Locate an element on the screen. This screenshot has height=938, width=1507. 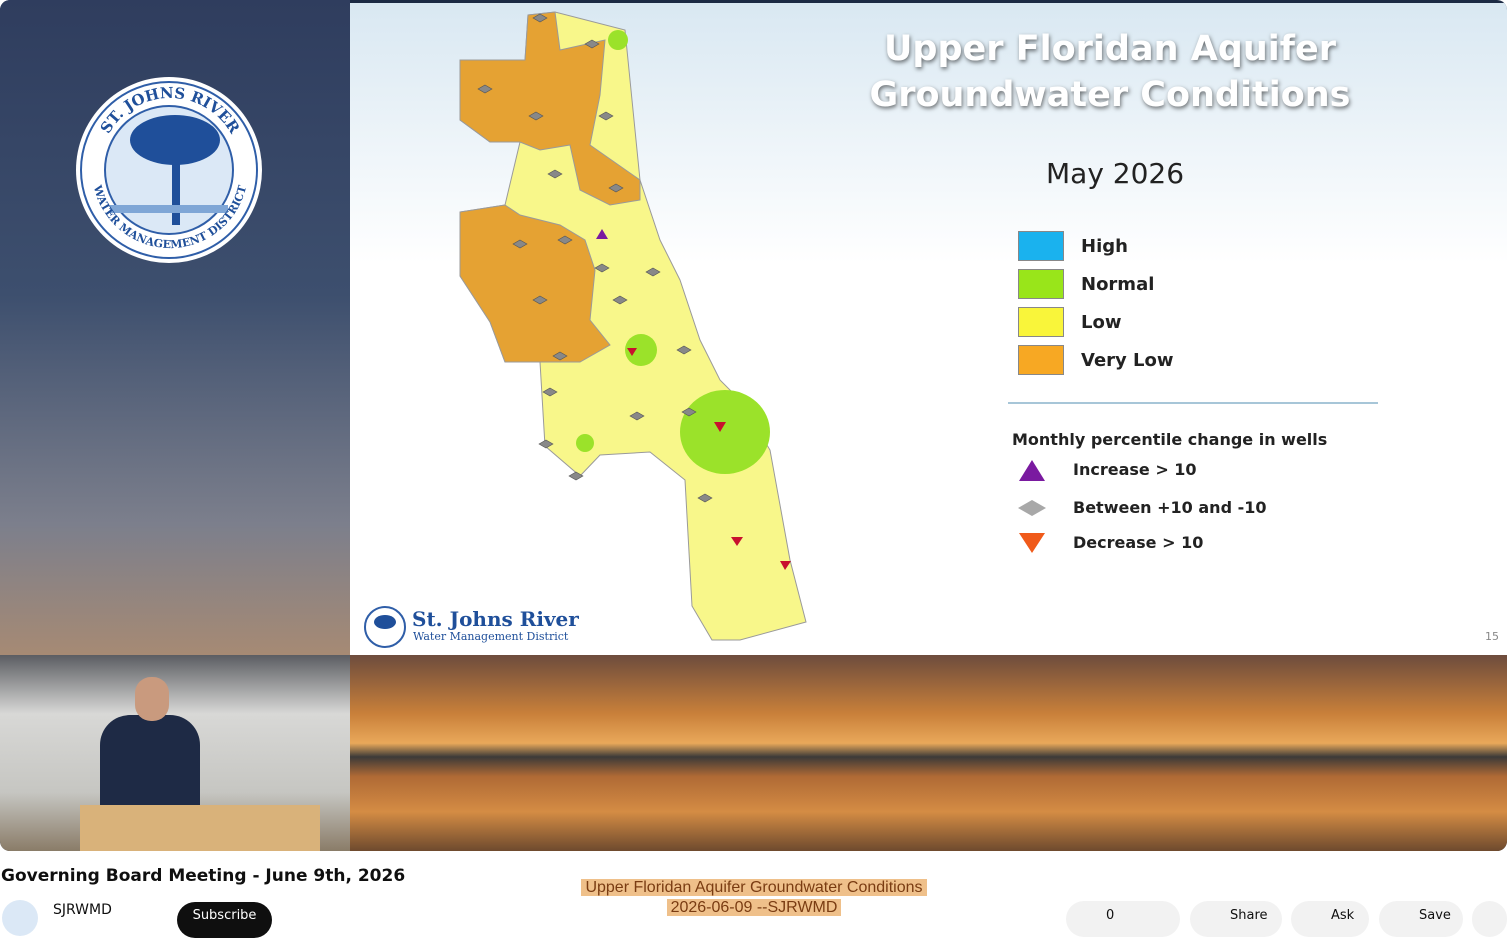
caption-line: 2026-06-09 --SJRWMD is located at coordinates (754, 907).